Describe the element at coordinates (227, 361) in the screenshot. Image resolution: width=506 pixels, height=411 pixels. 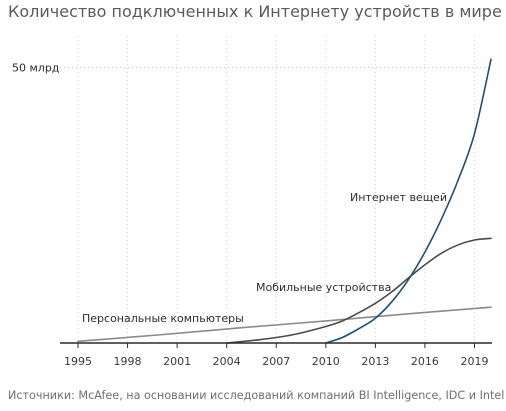
I see `x-tick-label: 2004` at that location.